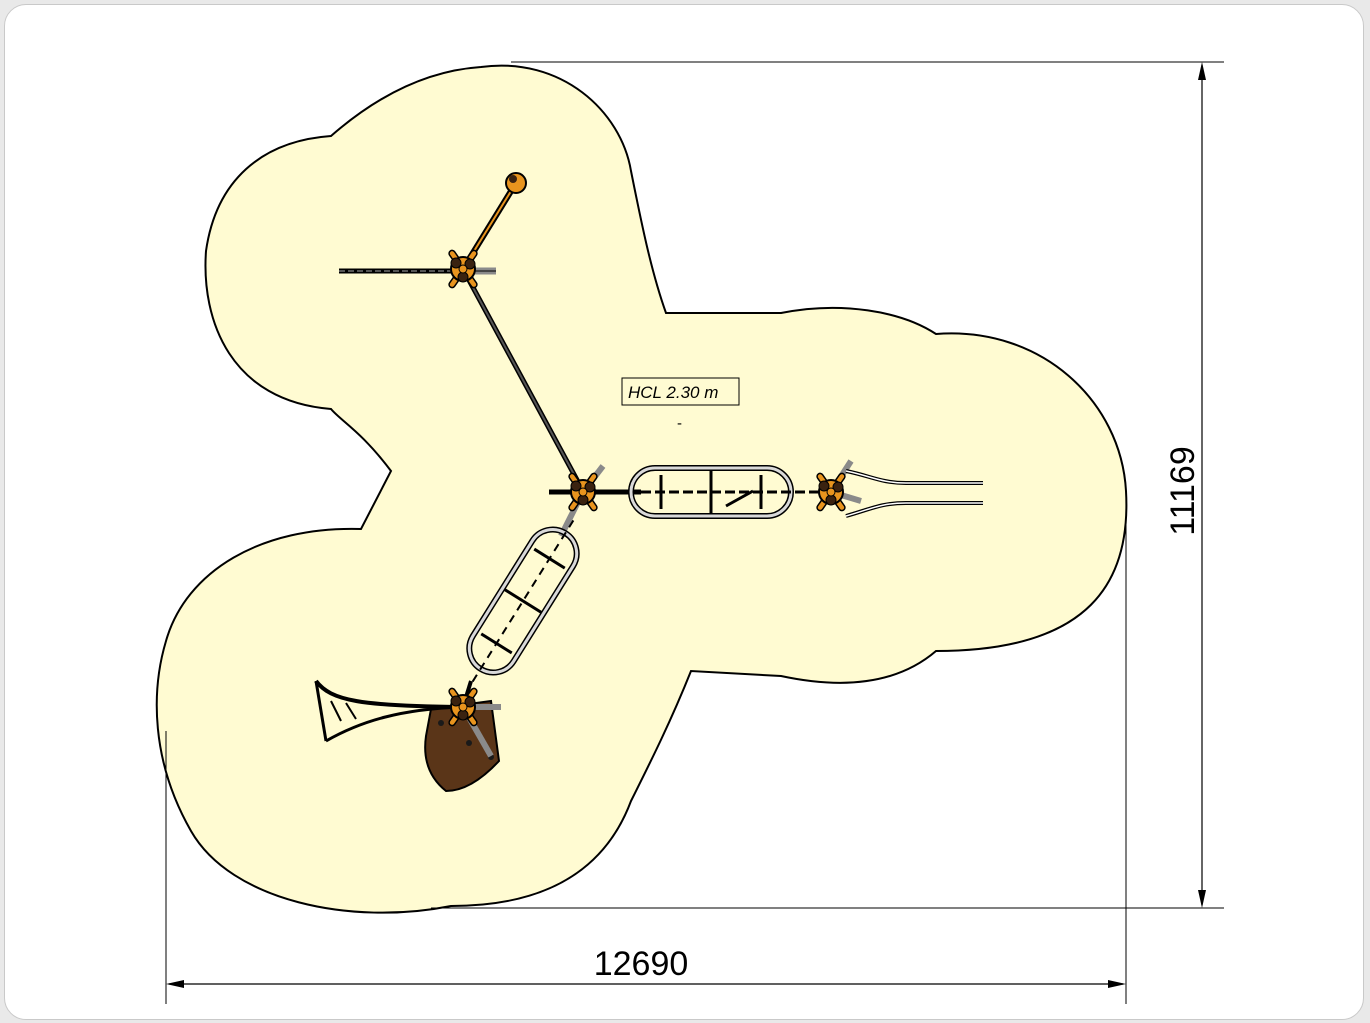  What do you see at coordinates (1183, 491) in the screenshot?
I see `height-dimension-label: 11169` at bounding box center [1183, 491].